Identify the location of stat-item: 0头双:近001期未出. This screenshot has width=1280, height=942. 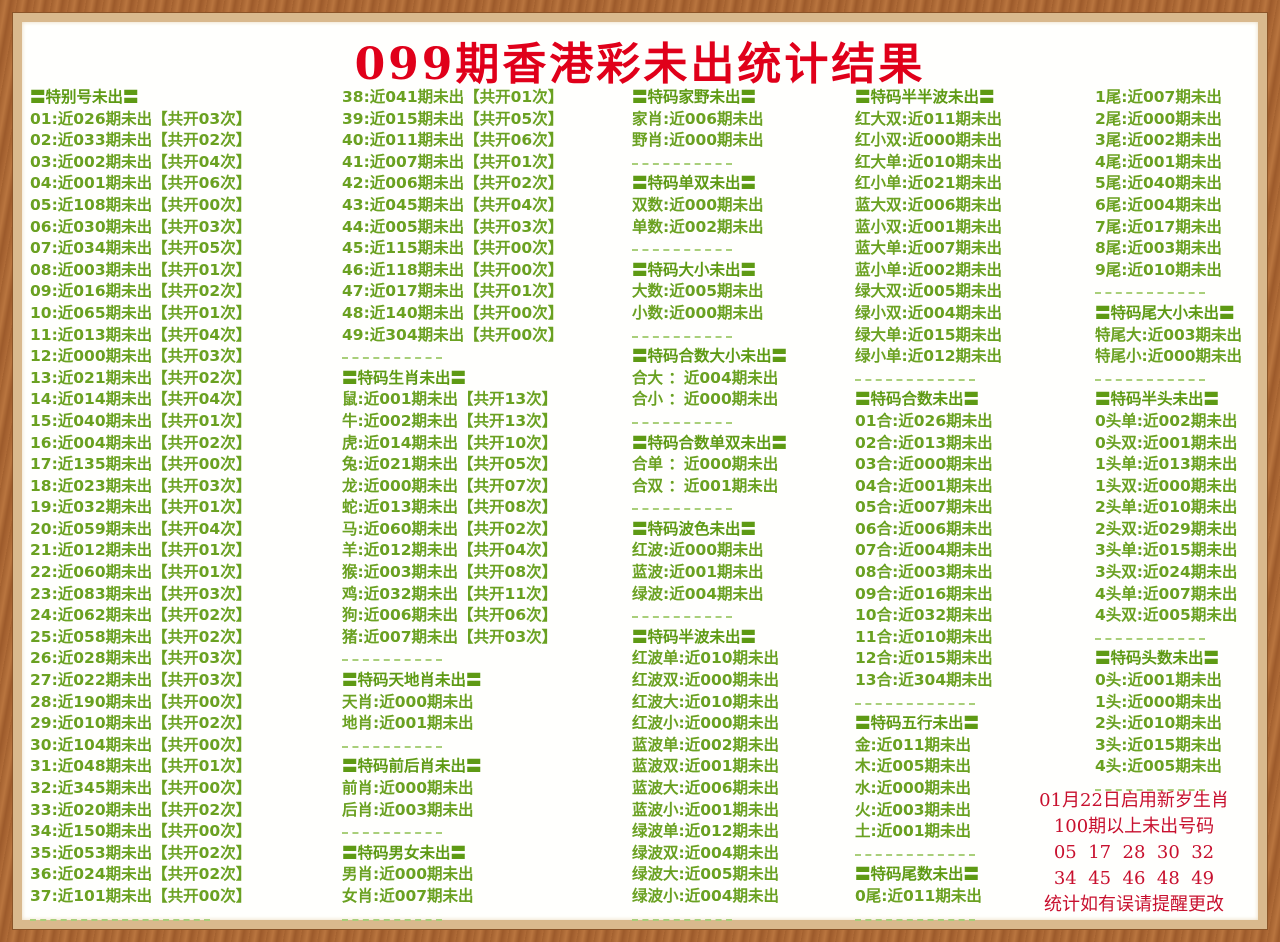
(1166, 442).